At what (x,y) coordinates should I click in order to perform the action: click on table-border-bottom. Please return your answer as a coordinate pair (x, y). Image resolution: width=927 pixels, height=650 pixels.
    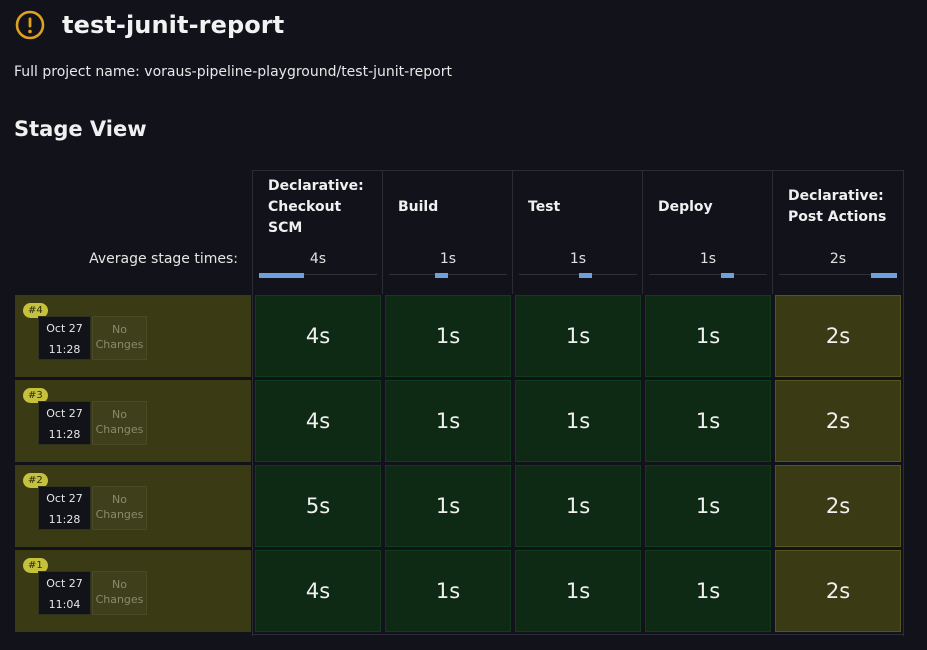
    Looking at the image, I should click on (578, 634).